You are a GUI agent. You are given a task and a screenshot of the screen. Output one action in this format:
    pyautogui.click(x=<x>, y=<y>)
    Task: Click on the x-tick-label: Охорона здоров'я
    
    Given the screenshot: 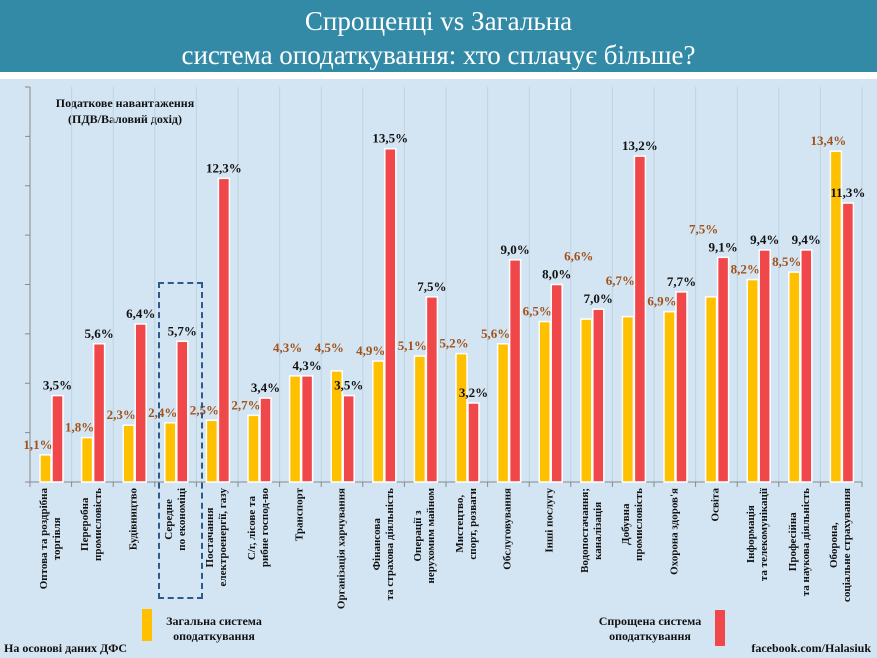 What is the action you would take?
    pyautogui.click(x=674, y=531)
    